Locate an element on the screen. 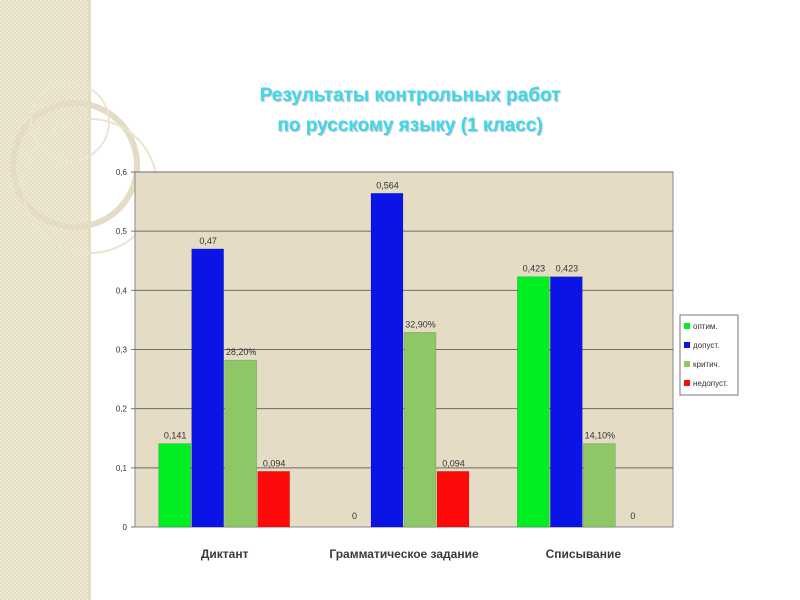 Image resolution: width=800 pixels, height=600 pixels. y-tick-label: 0,1 is located at coordinates (122, 468).